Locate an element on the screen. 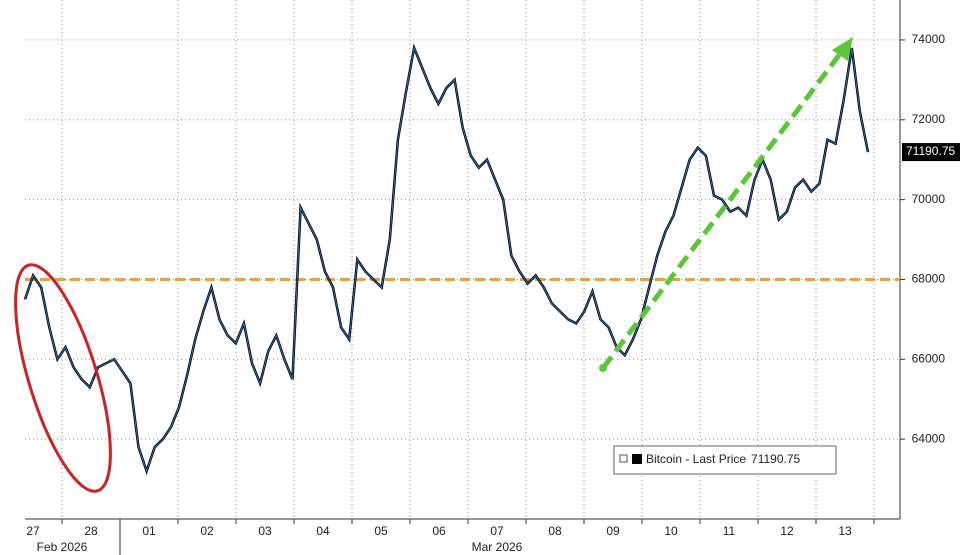  x-tick-label: 03 is located at coordinates (265, 531).